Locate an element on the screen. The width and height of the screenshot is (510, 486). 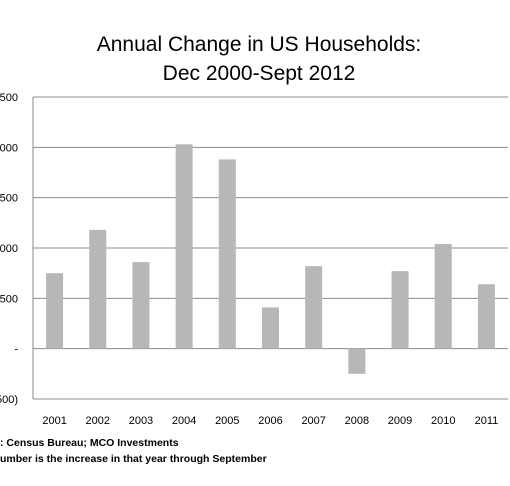
y-tick-label: - is located at coordinates (16, 350).